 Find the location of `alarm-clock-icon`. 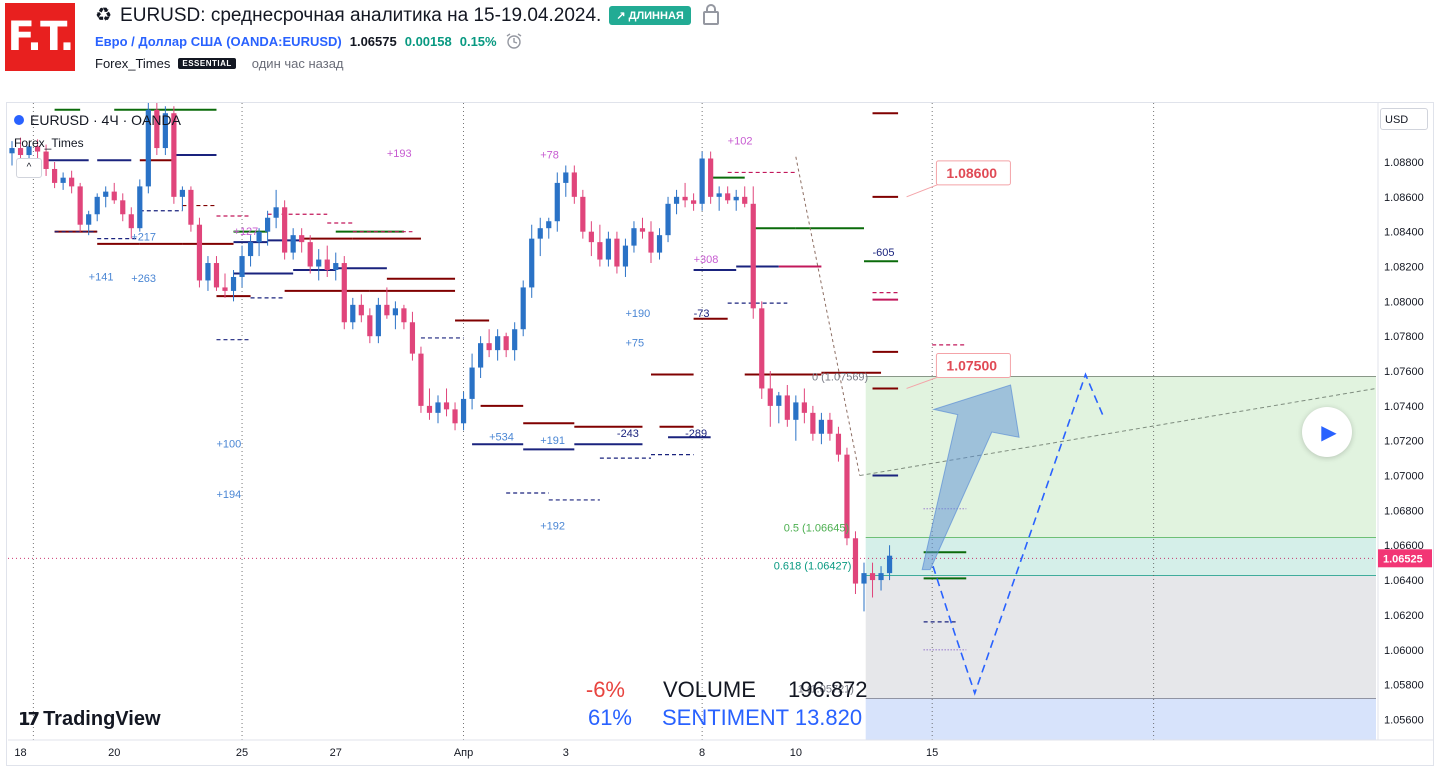

alarm-clock-icon is located at coordinates (514, 41).